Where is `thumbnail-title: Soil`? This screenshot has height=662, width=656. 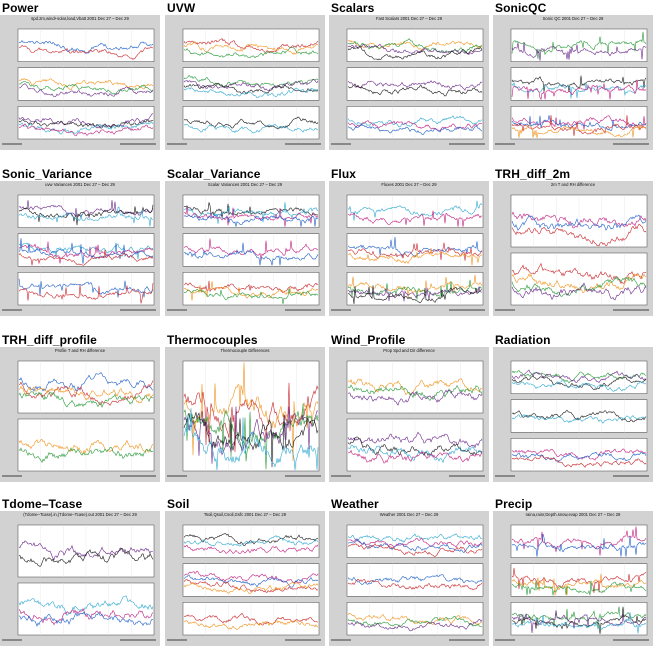 thumbnail-title: Soil is located at coordinates (178, 504).